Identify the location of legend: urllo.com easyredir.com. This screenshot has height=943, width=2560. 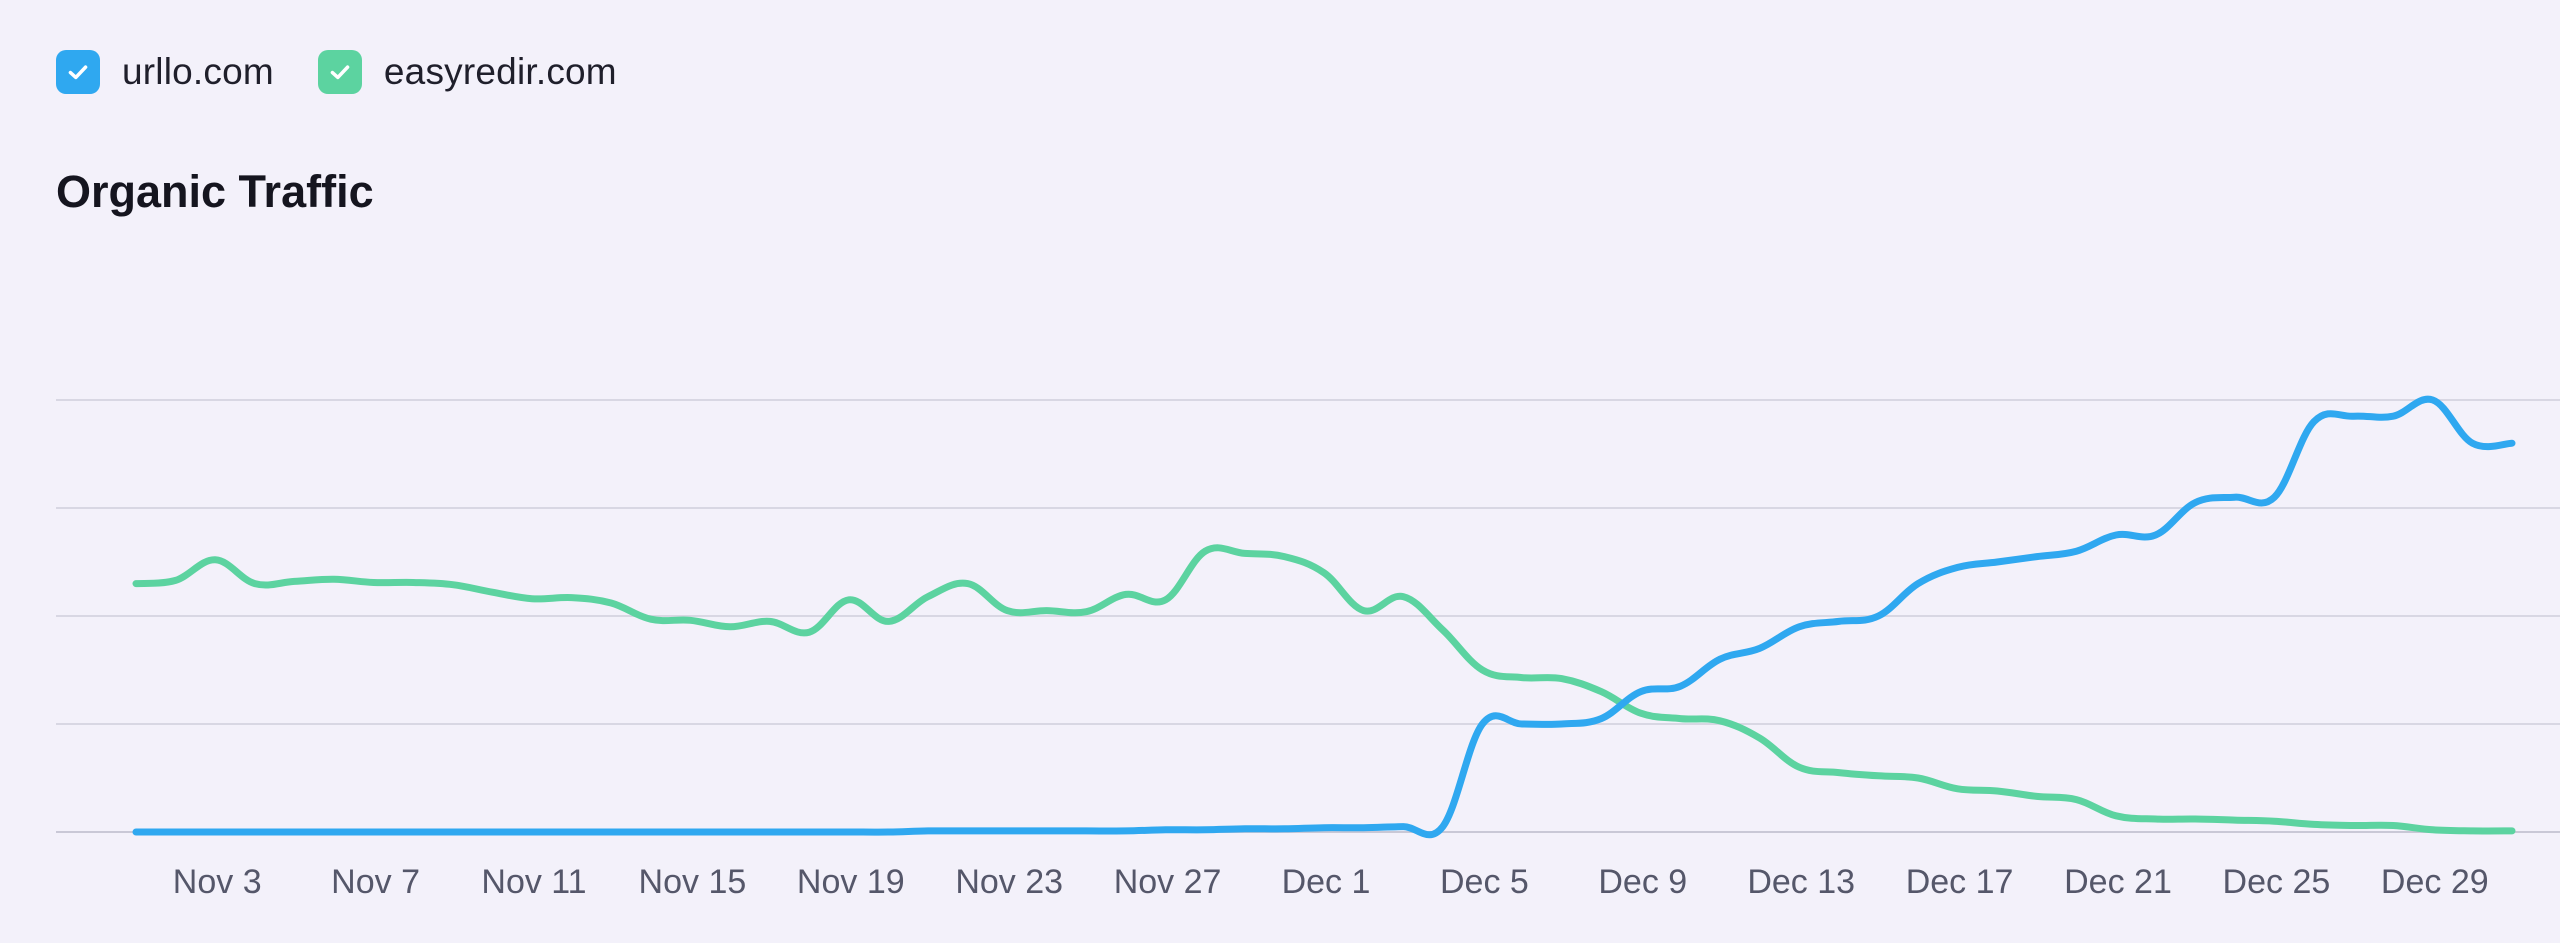
(358, 72).